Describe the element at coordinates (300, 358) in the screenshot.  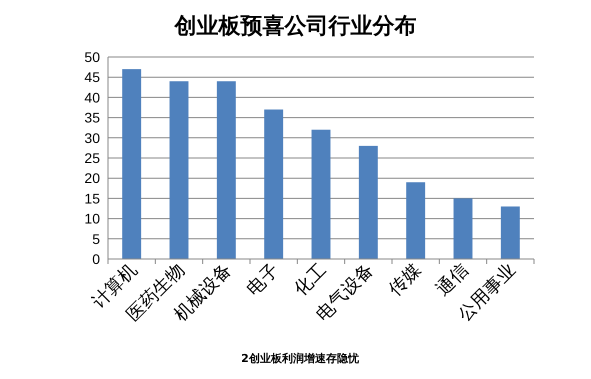
I see `text: 2创业板利润增速存隐忧` at that location.